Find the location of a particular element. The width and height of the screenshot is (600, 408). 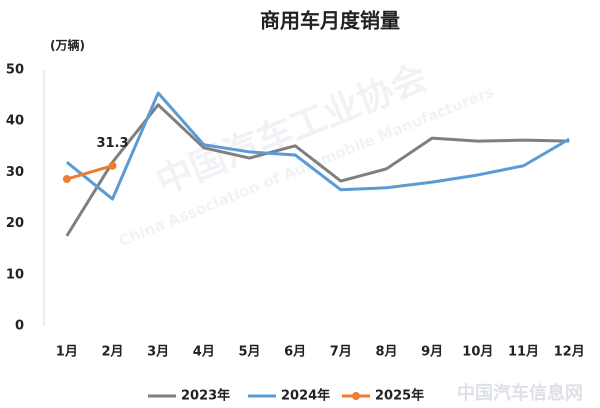

legend-marker is located at coordinates (356, 396).